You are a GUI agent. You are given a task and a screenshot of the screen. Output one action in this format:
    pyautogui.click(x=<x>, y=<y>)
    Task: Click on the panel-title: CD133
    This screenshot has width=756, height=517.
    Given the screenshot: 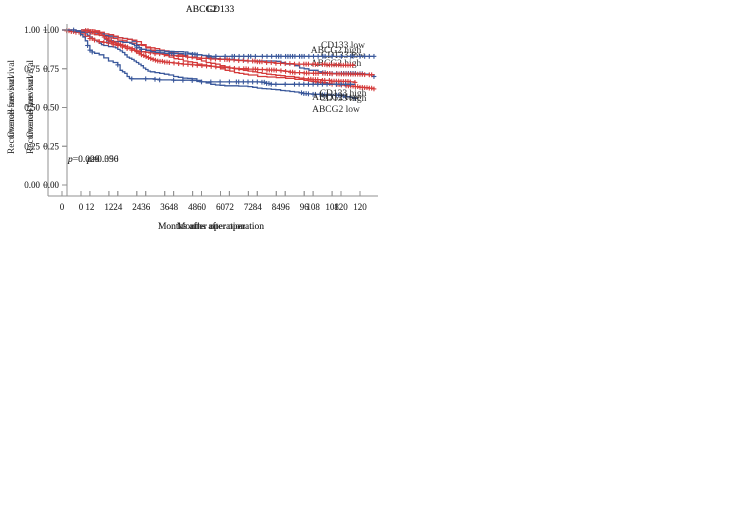 What is the action you would take?
    pyautogui.click(x=221, y=10)
    